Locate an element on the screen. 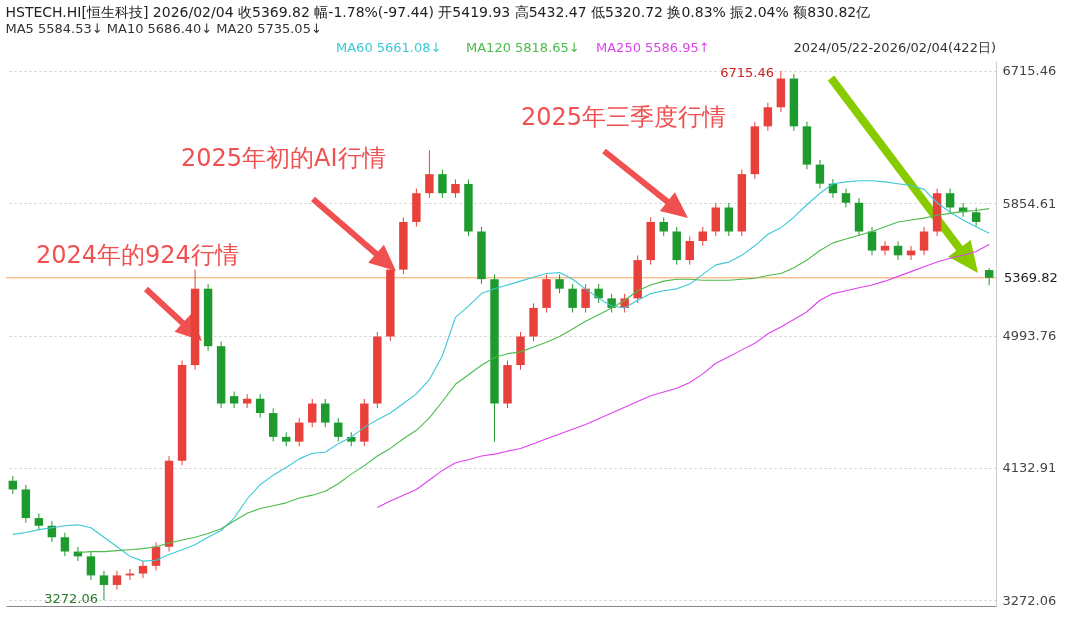 Image resolution: width=1080 pixels, height=635 pixels. annotation: 3272.06 is located at coordinates (71, 598).